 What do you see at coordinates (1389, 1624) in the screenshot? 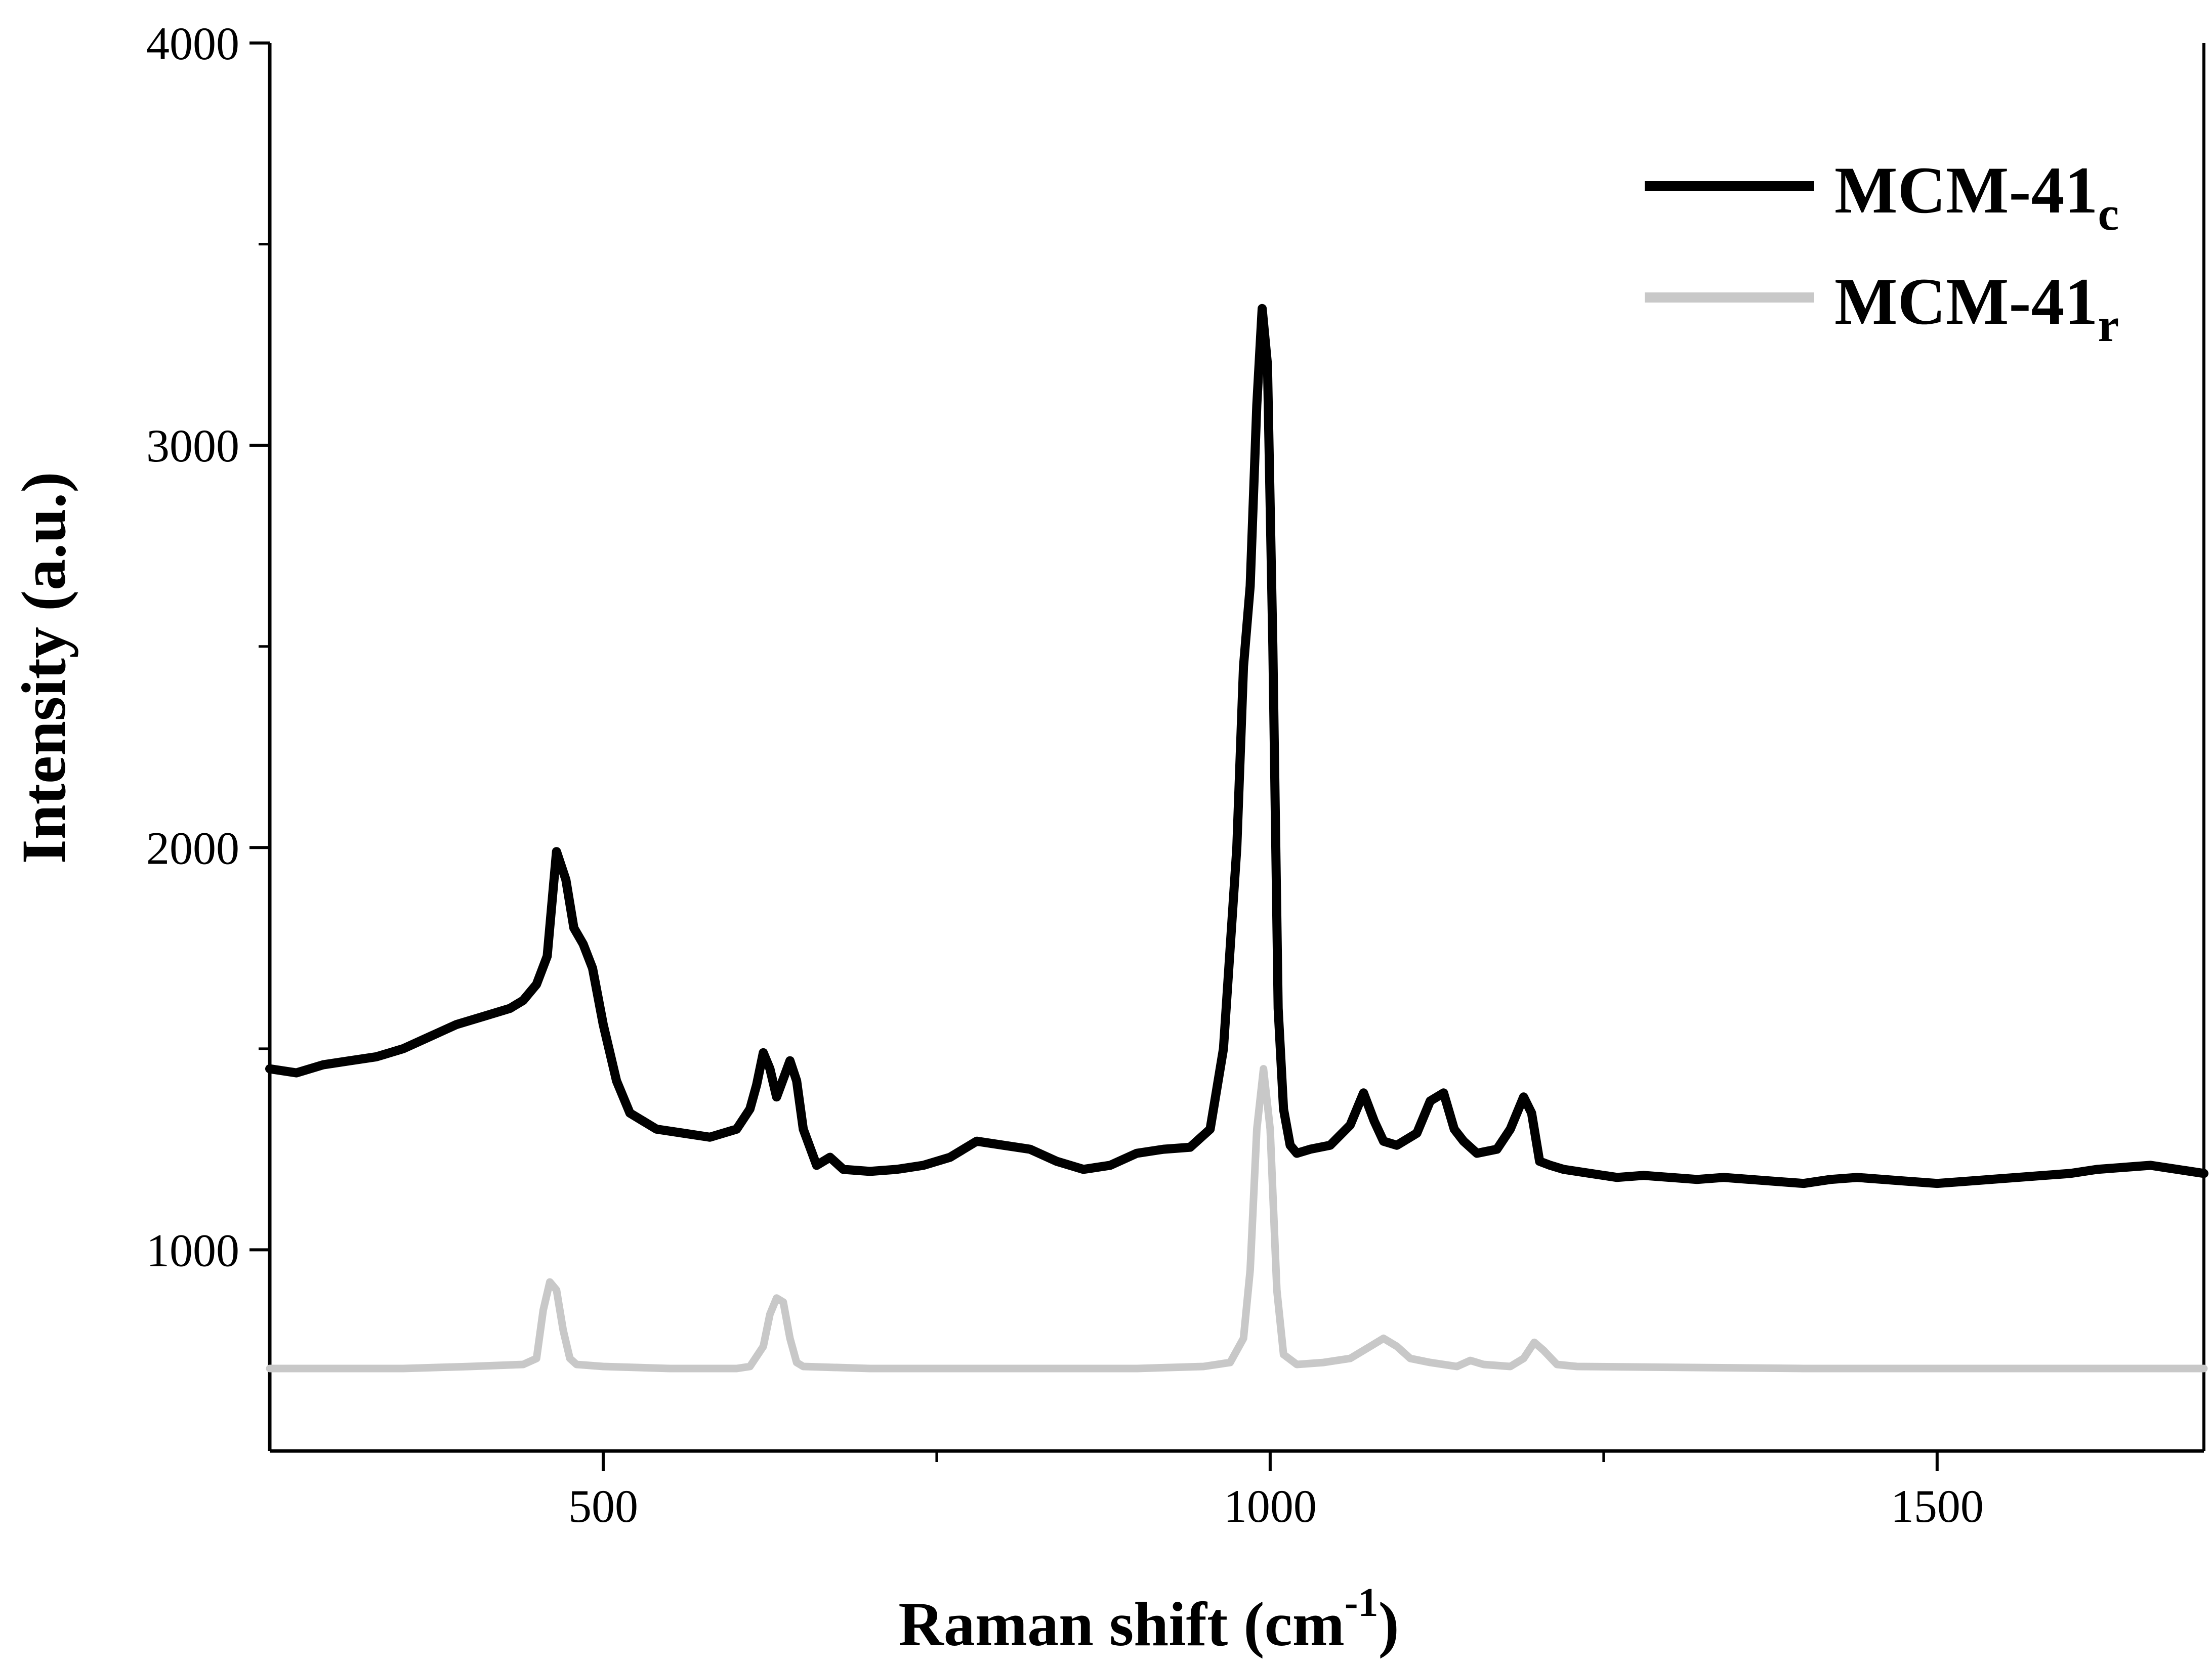
I see `x-axis-title-end: )` at bounding box center [1389, 1624].